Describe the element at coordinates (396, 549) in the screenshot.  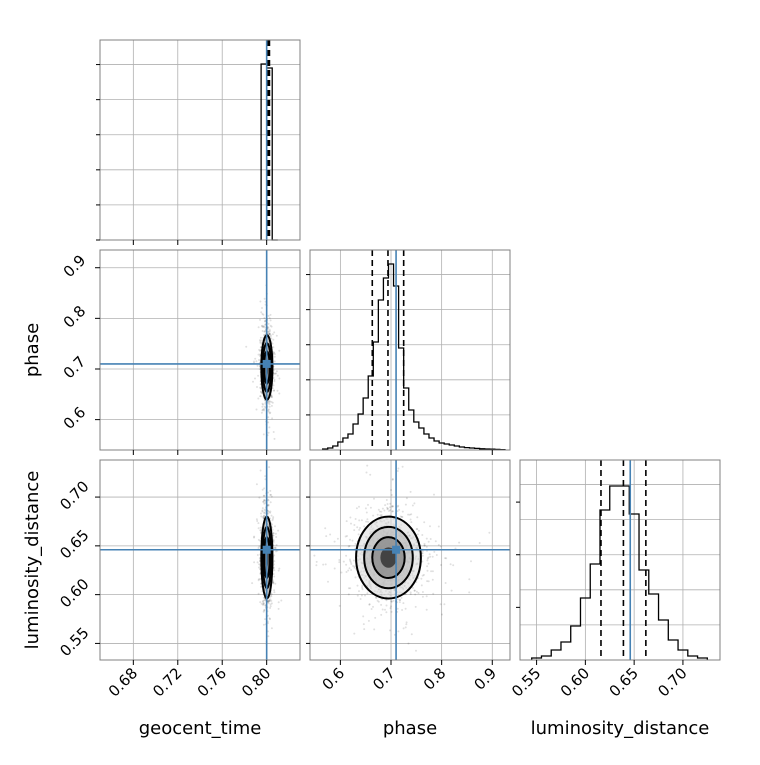
I see `truth-marker` at that location.